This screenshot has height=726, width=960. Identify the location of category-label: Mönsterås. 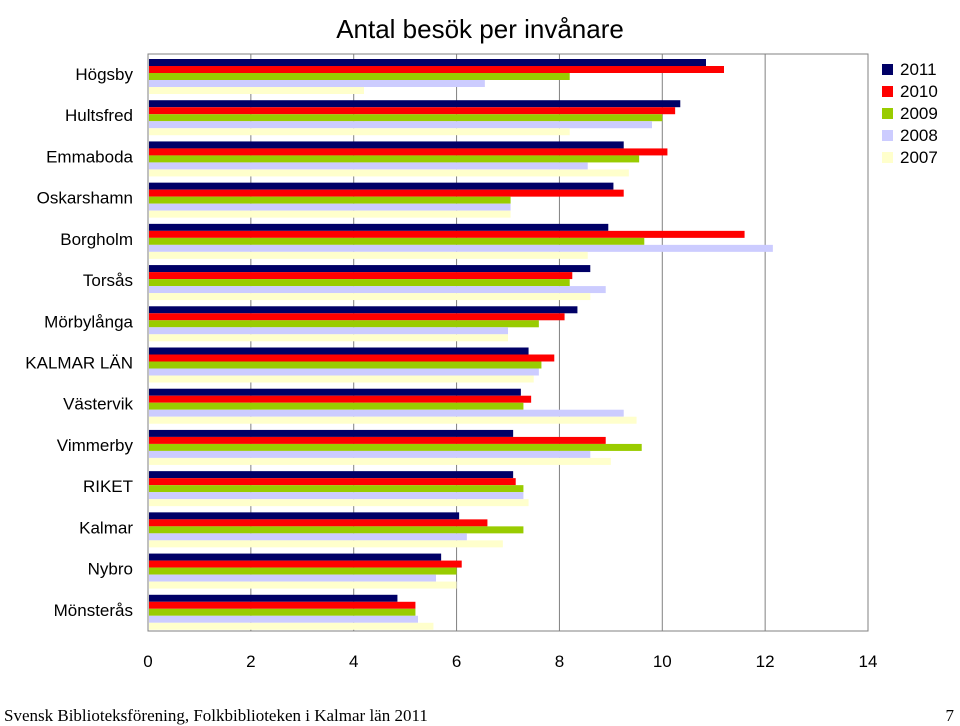
(93, 610).